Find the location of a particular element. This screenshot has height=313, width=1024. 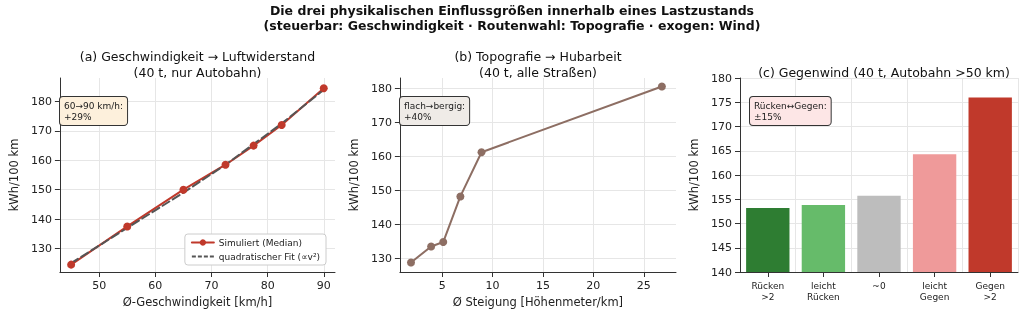

legend-label: quadratischer Fit (∝v²) is located at coordinates (269, 256).